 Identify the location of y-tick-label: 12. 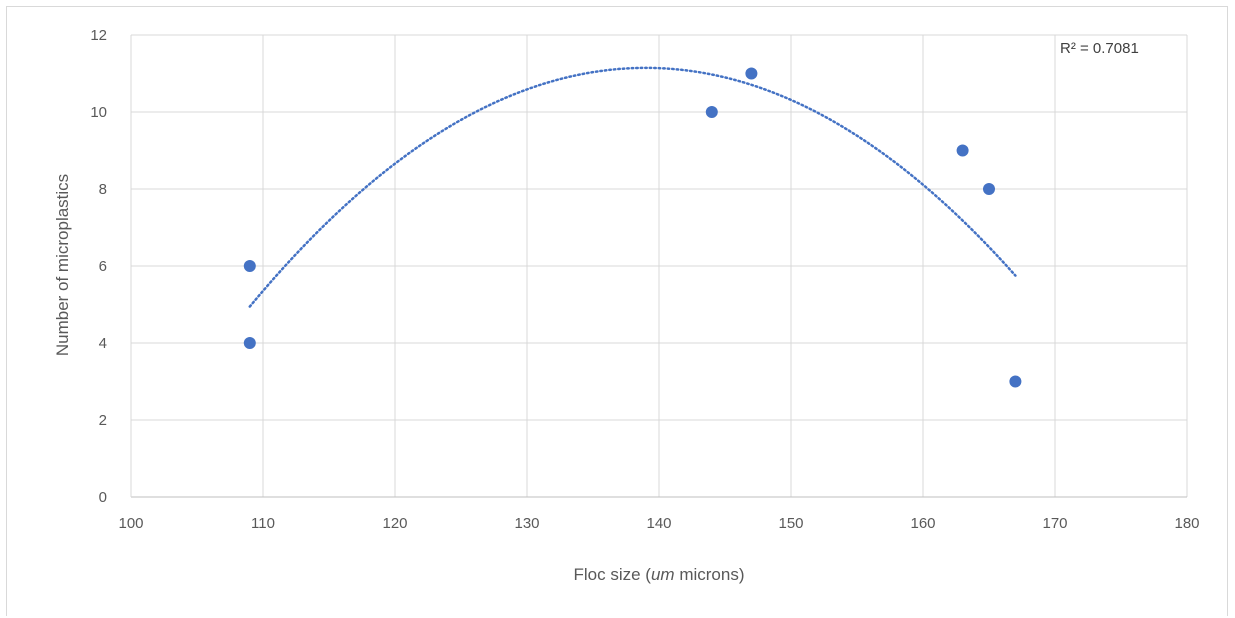
(98, 35).